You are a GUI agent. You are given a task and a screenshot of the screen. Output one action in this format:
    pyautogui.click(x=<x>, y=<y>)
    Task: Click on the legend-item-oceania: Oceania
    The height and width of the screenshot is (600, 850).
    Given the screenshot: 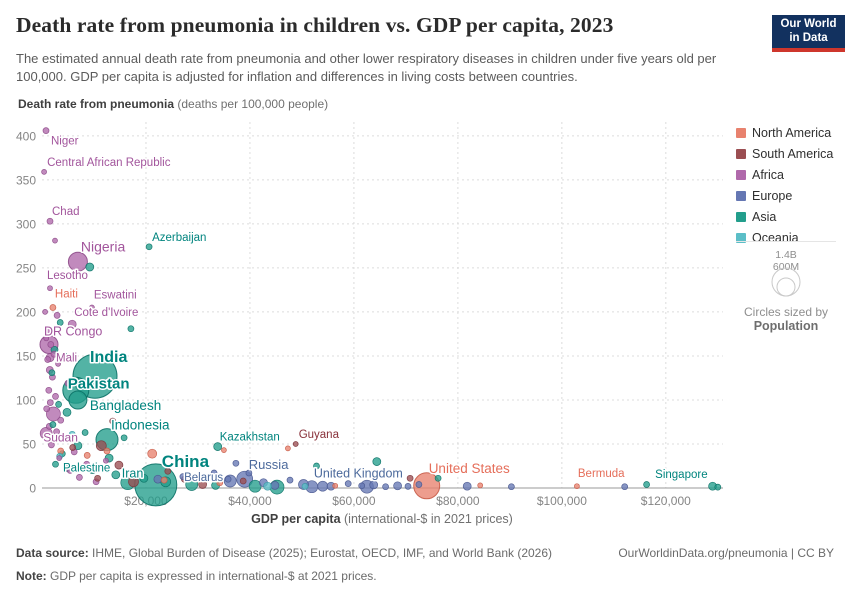 What is the action you would take?
    pyautogui.click(x=787, y=238)
    